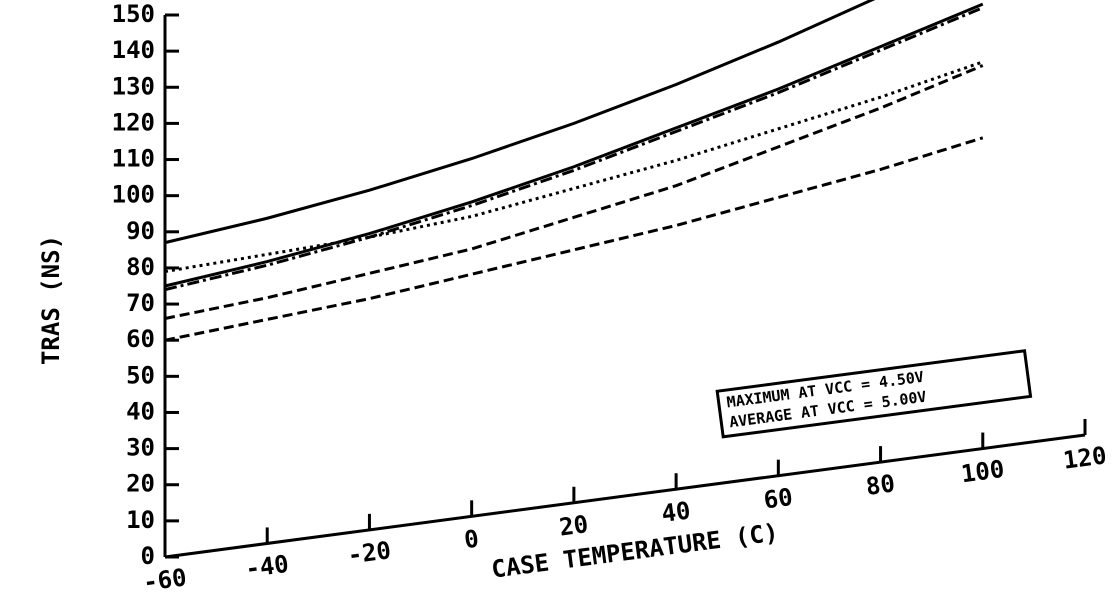 The width and height of the screenshot is (1120, 605). Describe the element at coordinates (635, 550) in the screenshot. I see `x-axis-title: CASE TEMPERATURE (C)` at that location.